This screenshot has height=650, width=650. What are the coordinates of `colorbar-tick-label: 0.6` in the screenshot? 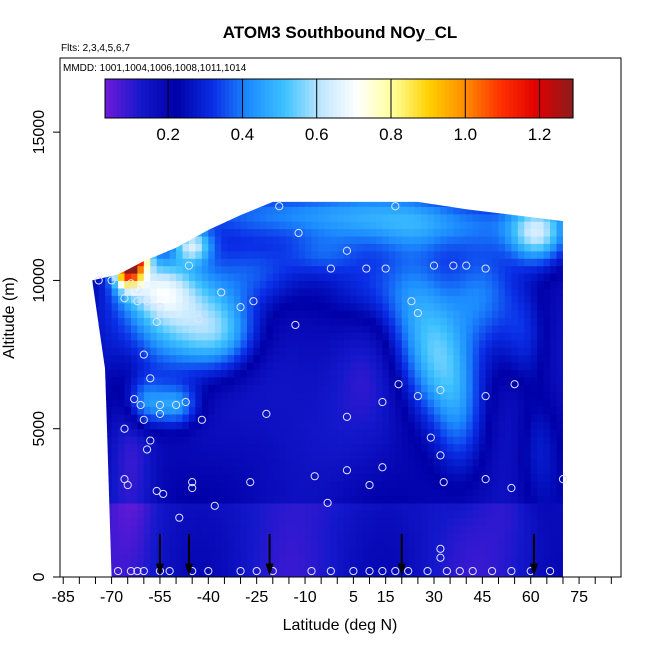 It's located at (317, 134).